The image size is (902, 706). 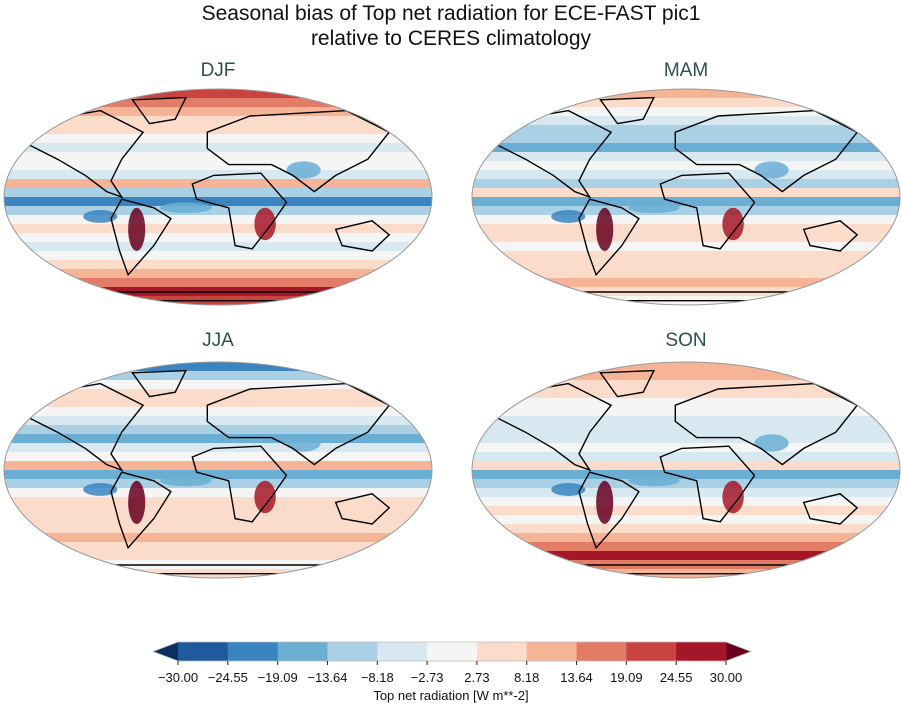 What do you see at coordinates (218, 340) in the screenshot?
I see `panel-title-jja: JJA` at bounding box center [218, 340].